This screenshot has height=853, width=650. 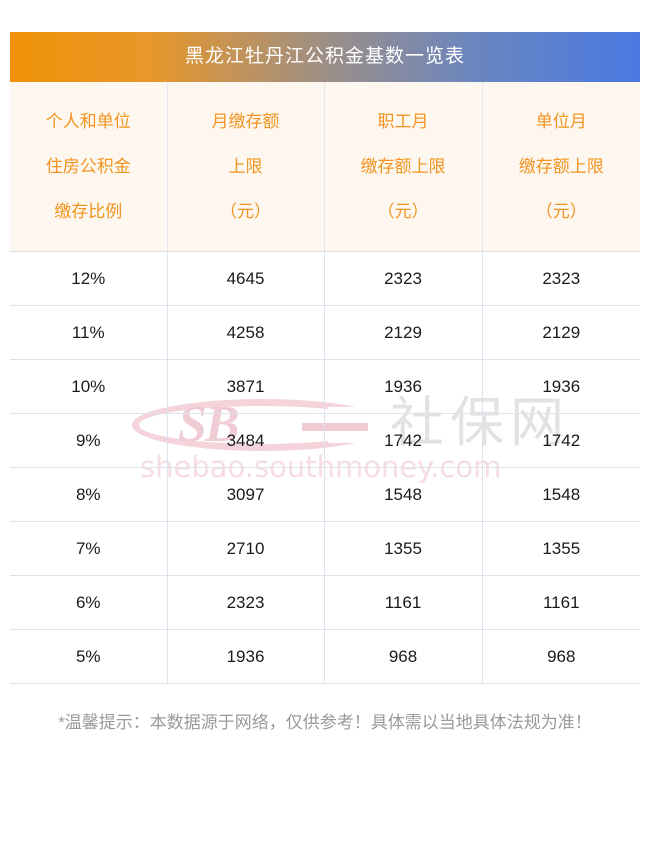 I want to click on cell-employer-cap: 1548, so click(x=561, y=494).